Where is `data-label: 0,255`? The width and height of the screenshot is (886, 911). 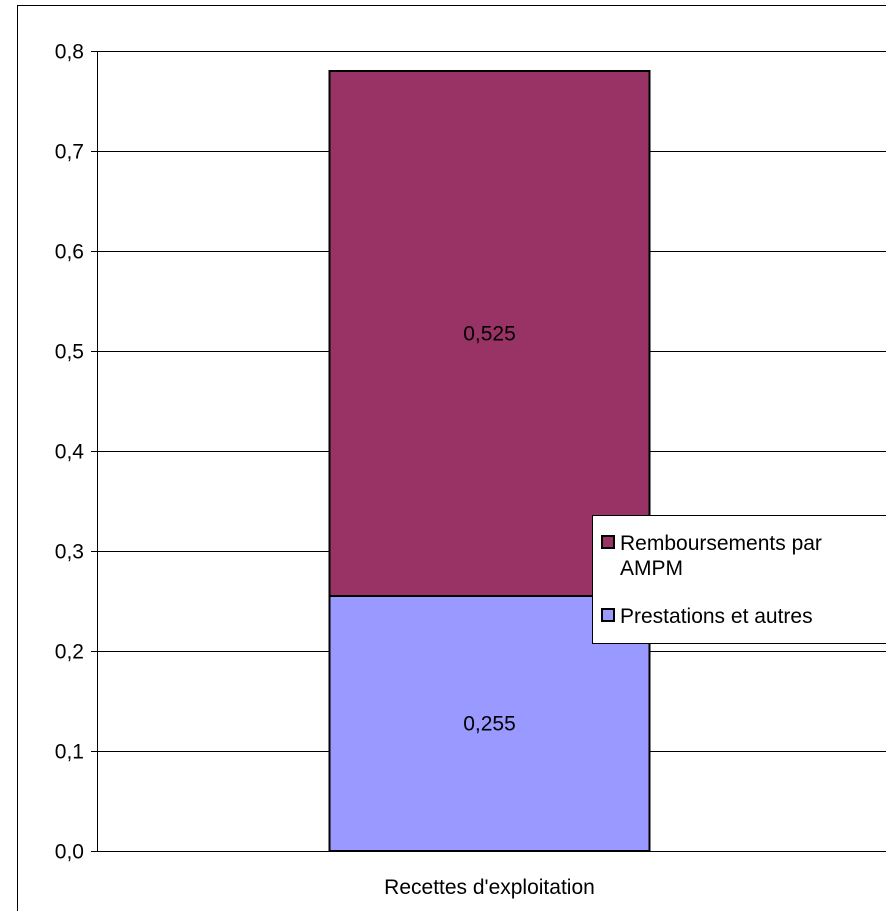
data-label: 0,255 is located at coordinates (489, 724).